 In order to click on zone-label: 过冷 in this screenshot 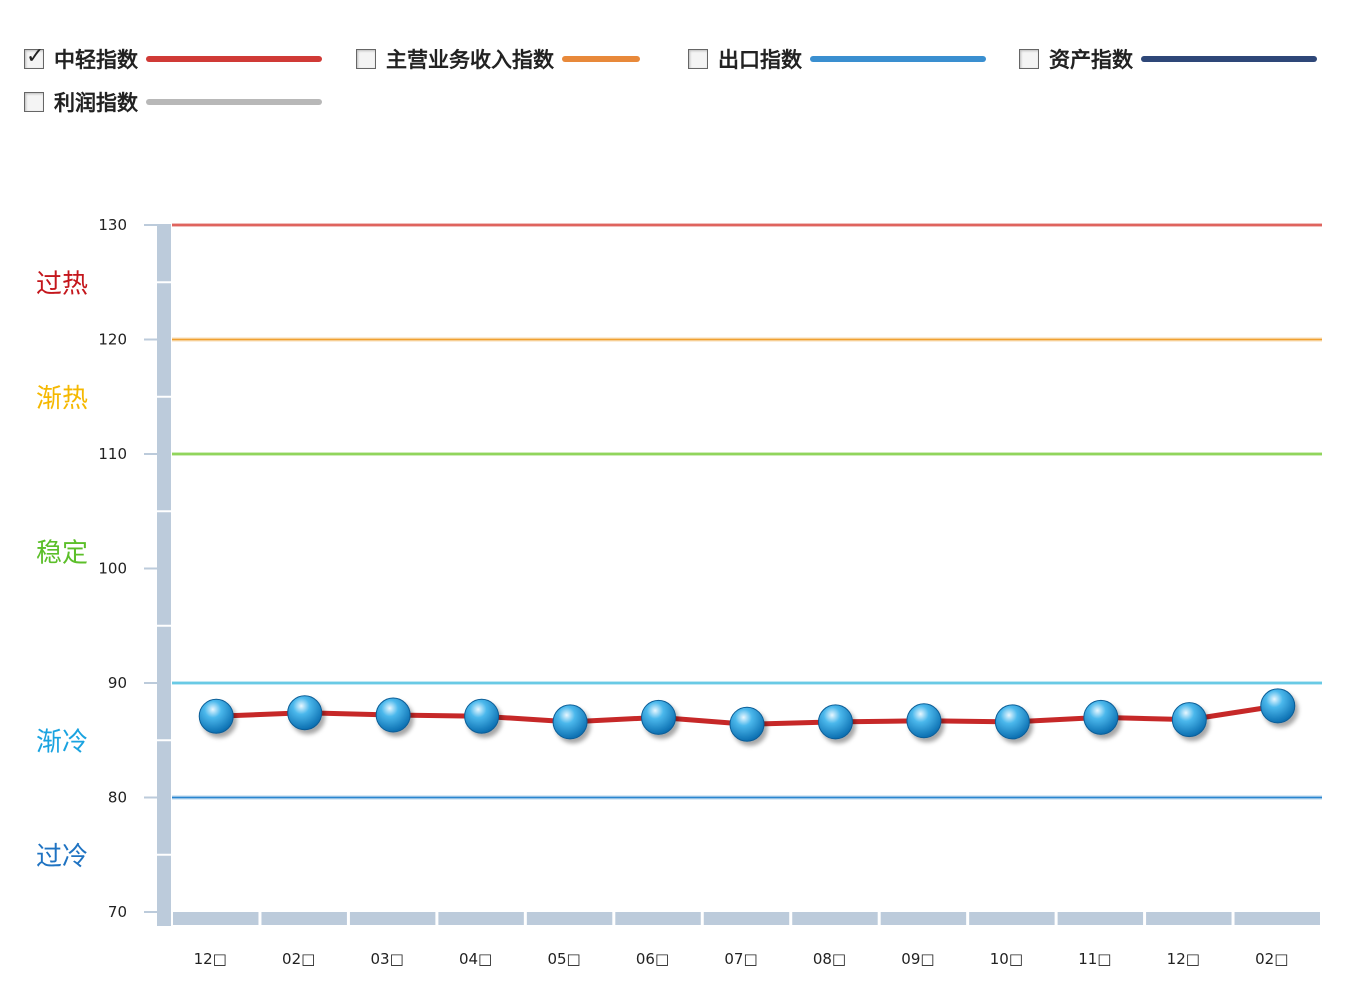, I will do `click(62, 857)`.